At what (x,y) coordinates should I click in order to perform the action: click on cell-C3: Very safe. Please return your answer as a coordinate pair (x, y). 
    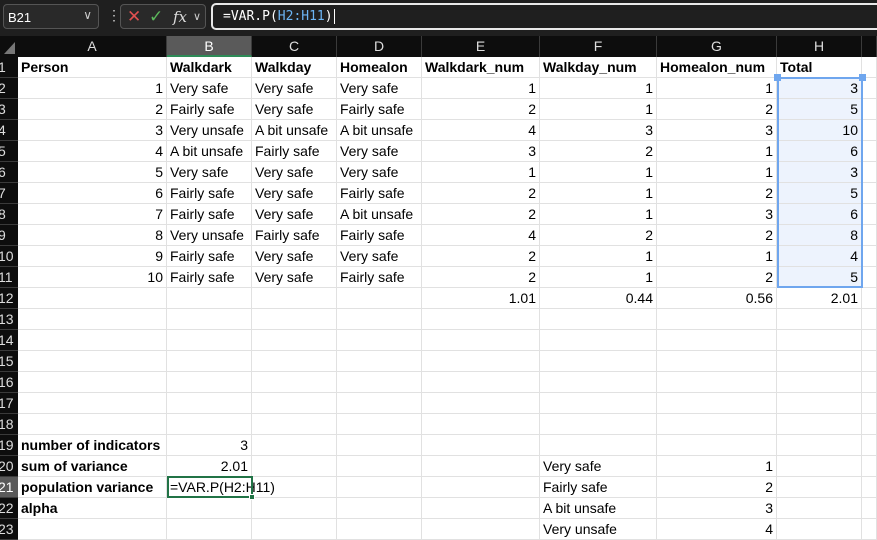
    Looking at the image, I should click on (294, 109).